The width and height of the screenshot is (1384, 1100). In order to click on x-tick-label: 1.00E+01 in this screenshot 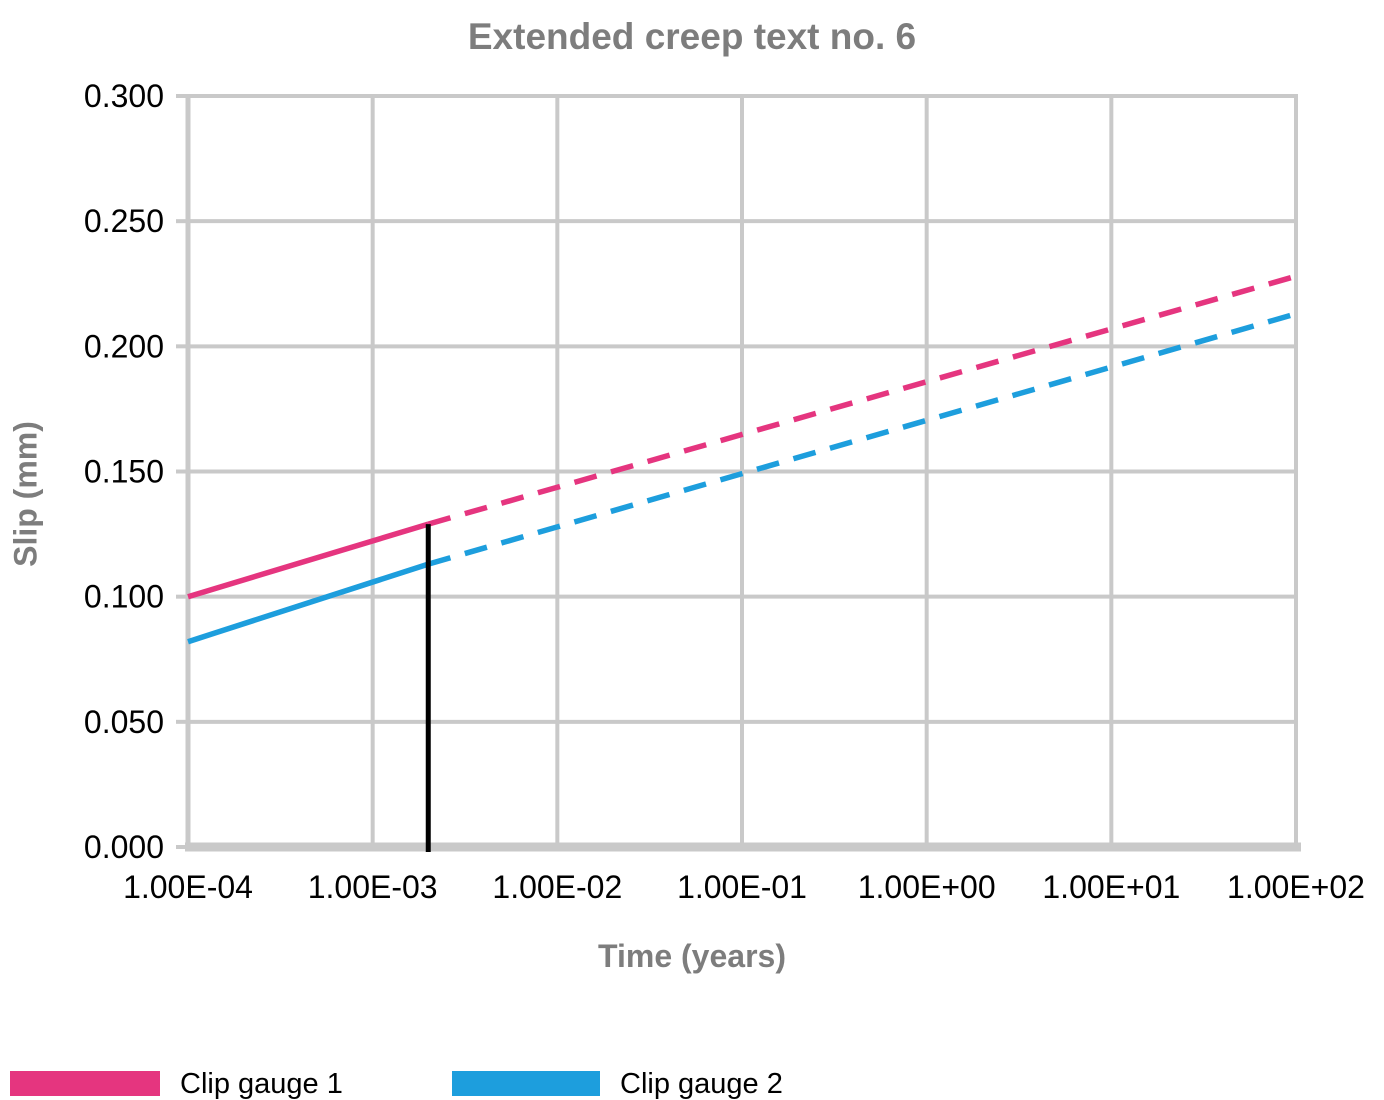, I will do `click(1111, 887)`.